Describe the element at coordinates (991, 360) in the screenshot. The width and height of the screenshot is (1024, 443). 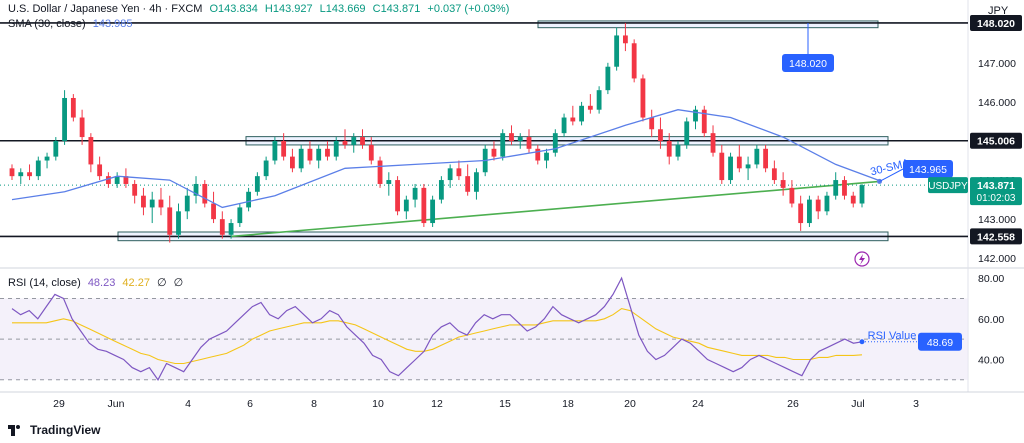
I see `rsi-tick-label: 40.00` at that location.